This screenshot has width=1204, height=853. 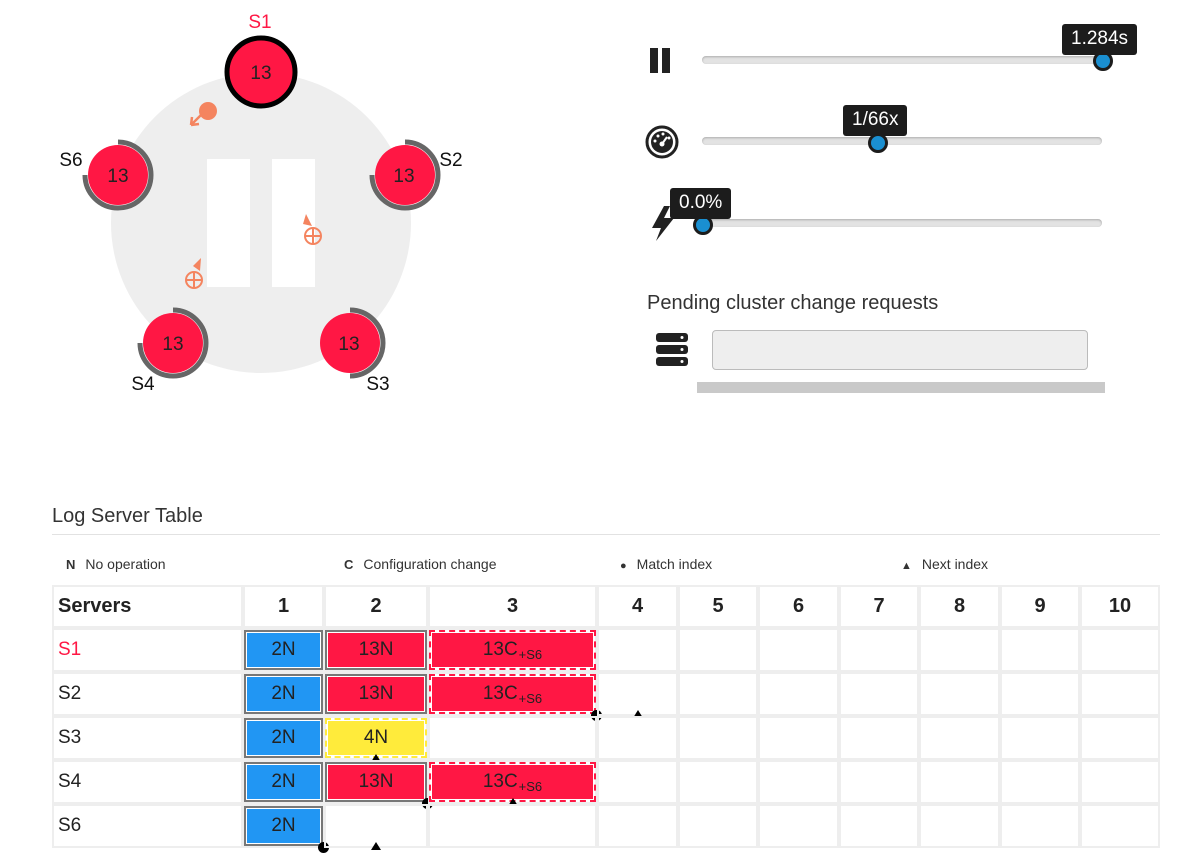 I want to click on table-header-row: Servers 1 2 3 4 5 6 7 8 9 10, so click(x=606, y=606).